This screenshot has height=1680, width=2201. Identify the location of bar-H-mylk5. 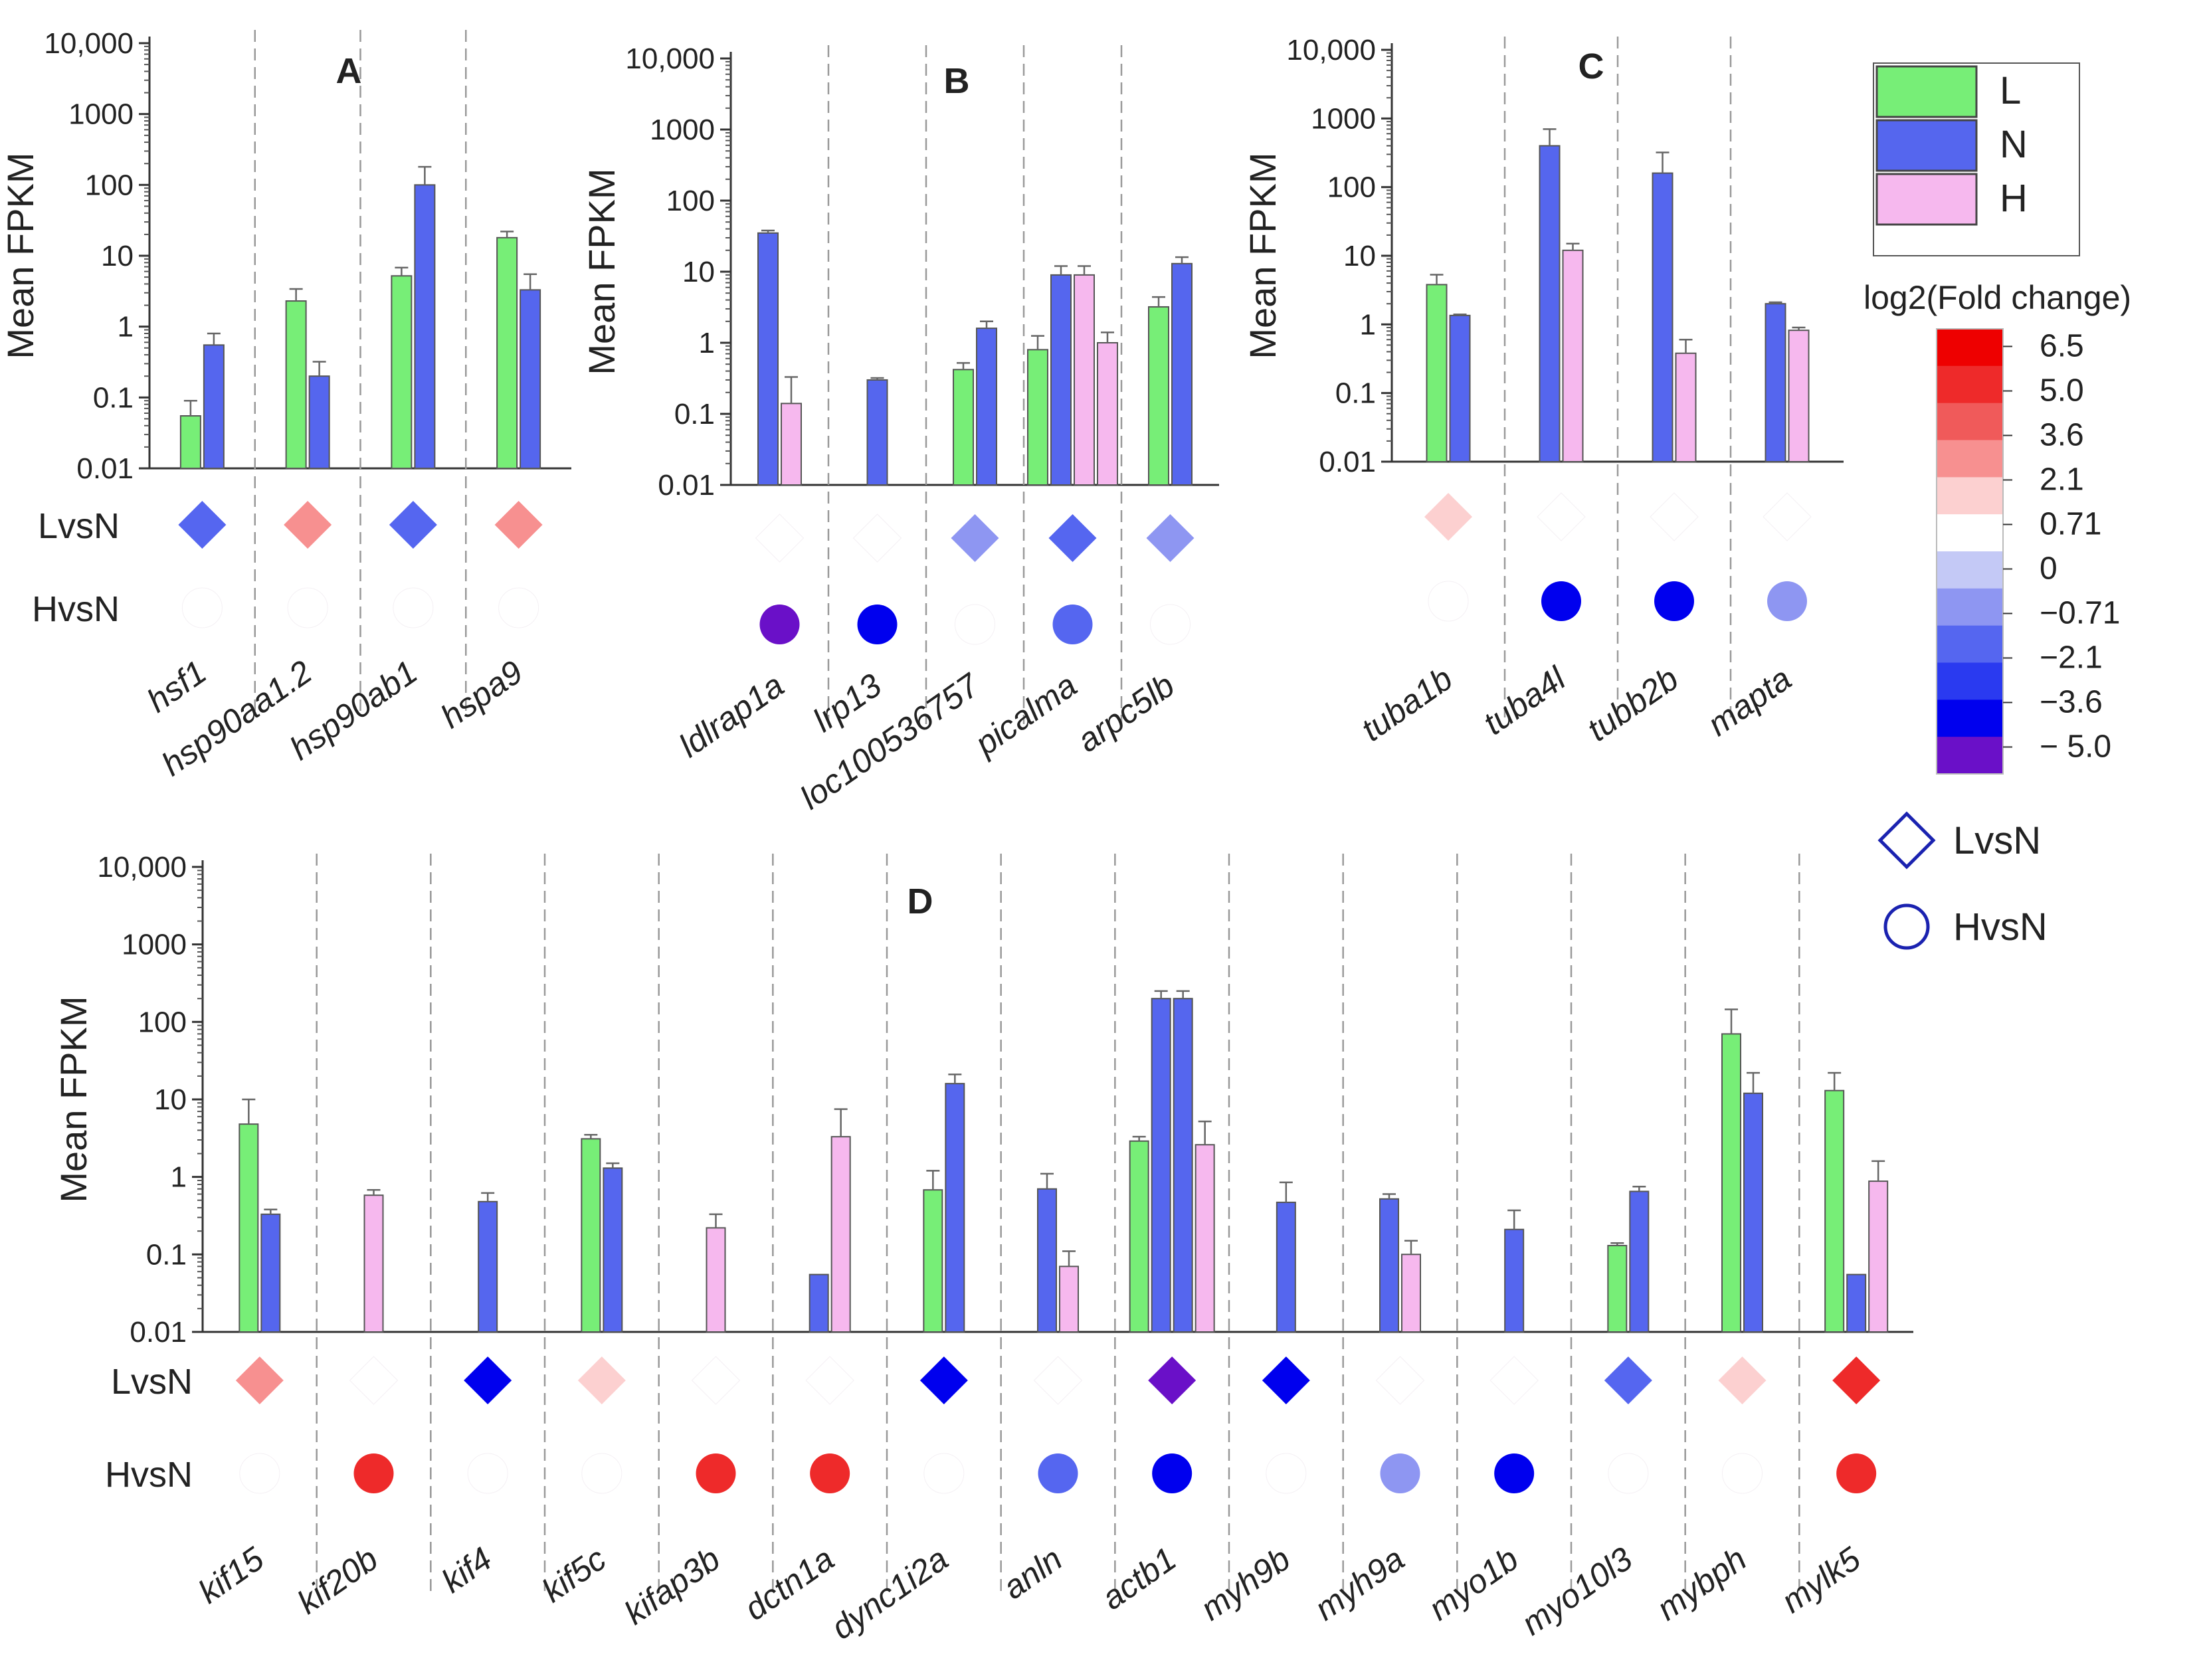
(1878, 1256).